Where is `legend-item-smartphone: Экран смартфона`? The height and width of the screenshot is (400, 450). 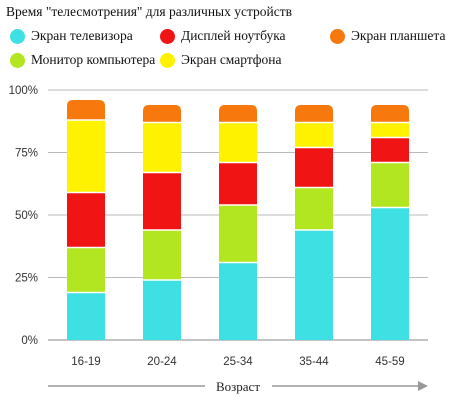
legend-item-smartphone: Экран смартфона is located at coordinates (220, 60).